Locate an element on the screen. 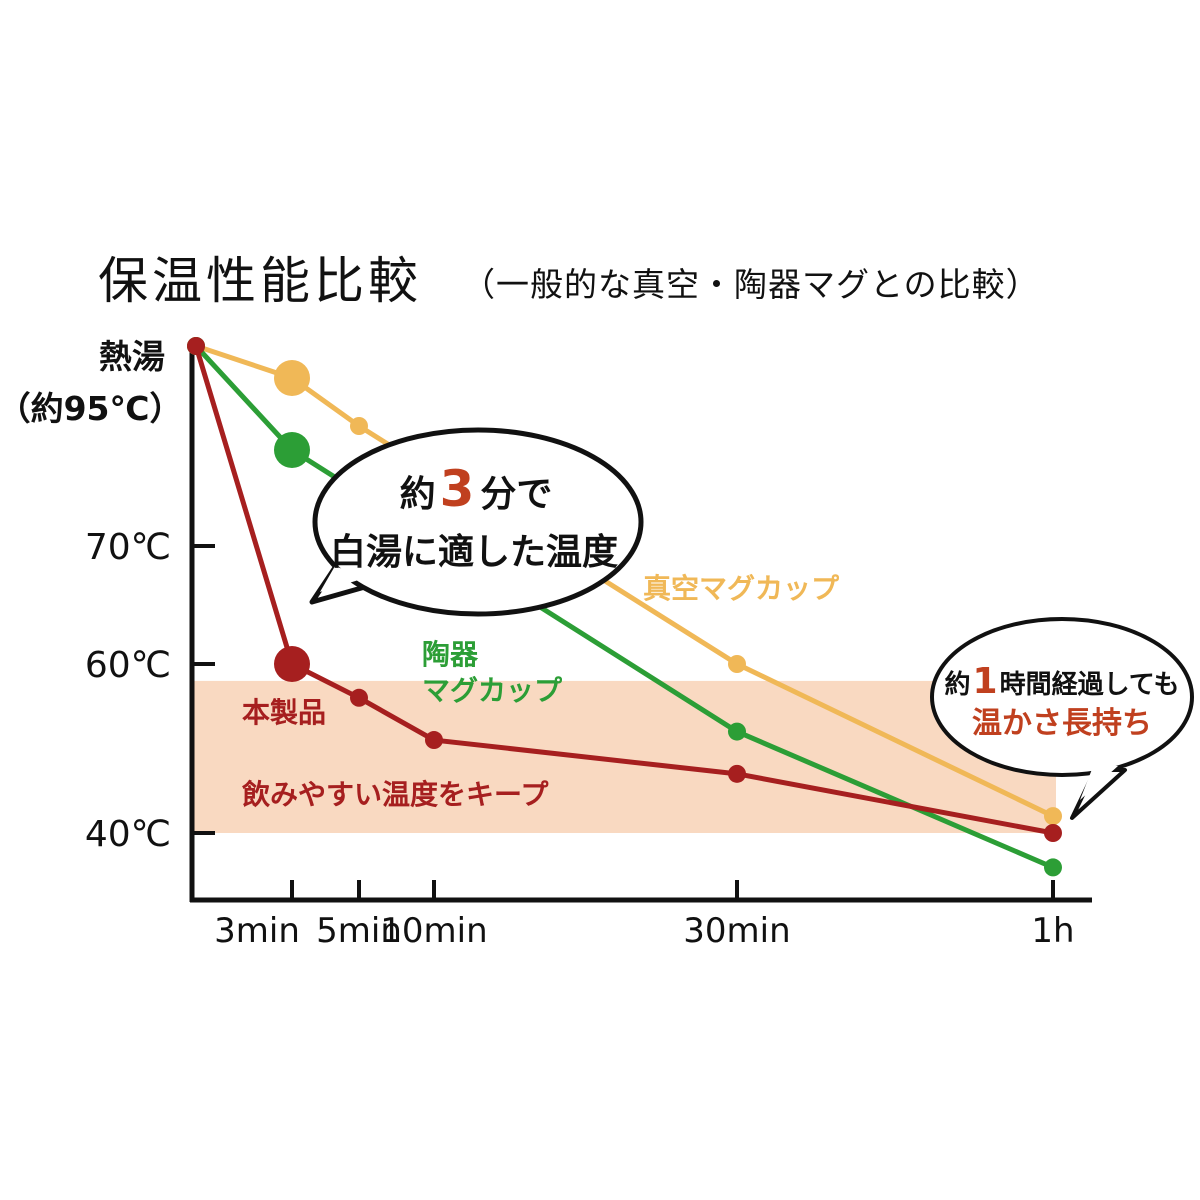 The width and height of the screenshot is (1200, 1200). speech-bubble-3min: 約3 分で 白湯に適した温度 is located at coordinates (476, 522).